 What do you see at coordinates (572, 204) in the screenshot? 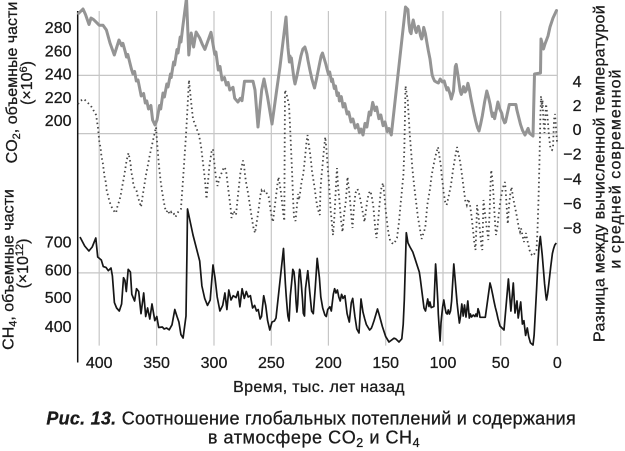
I see `svg-text: −6` at bounding box center [572, 204].